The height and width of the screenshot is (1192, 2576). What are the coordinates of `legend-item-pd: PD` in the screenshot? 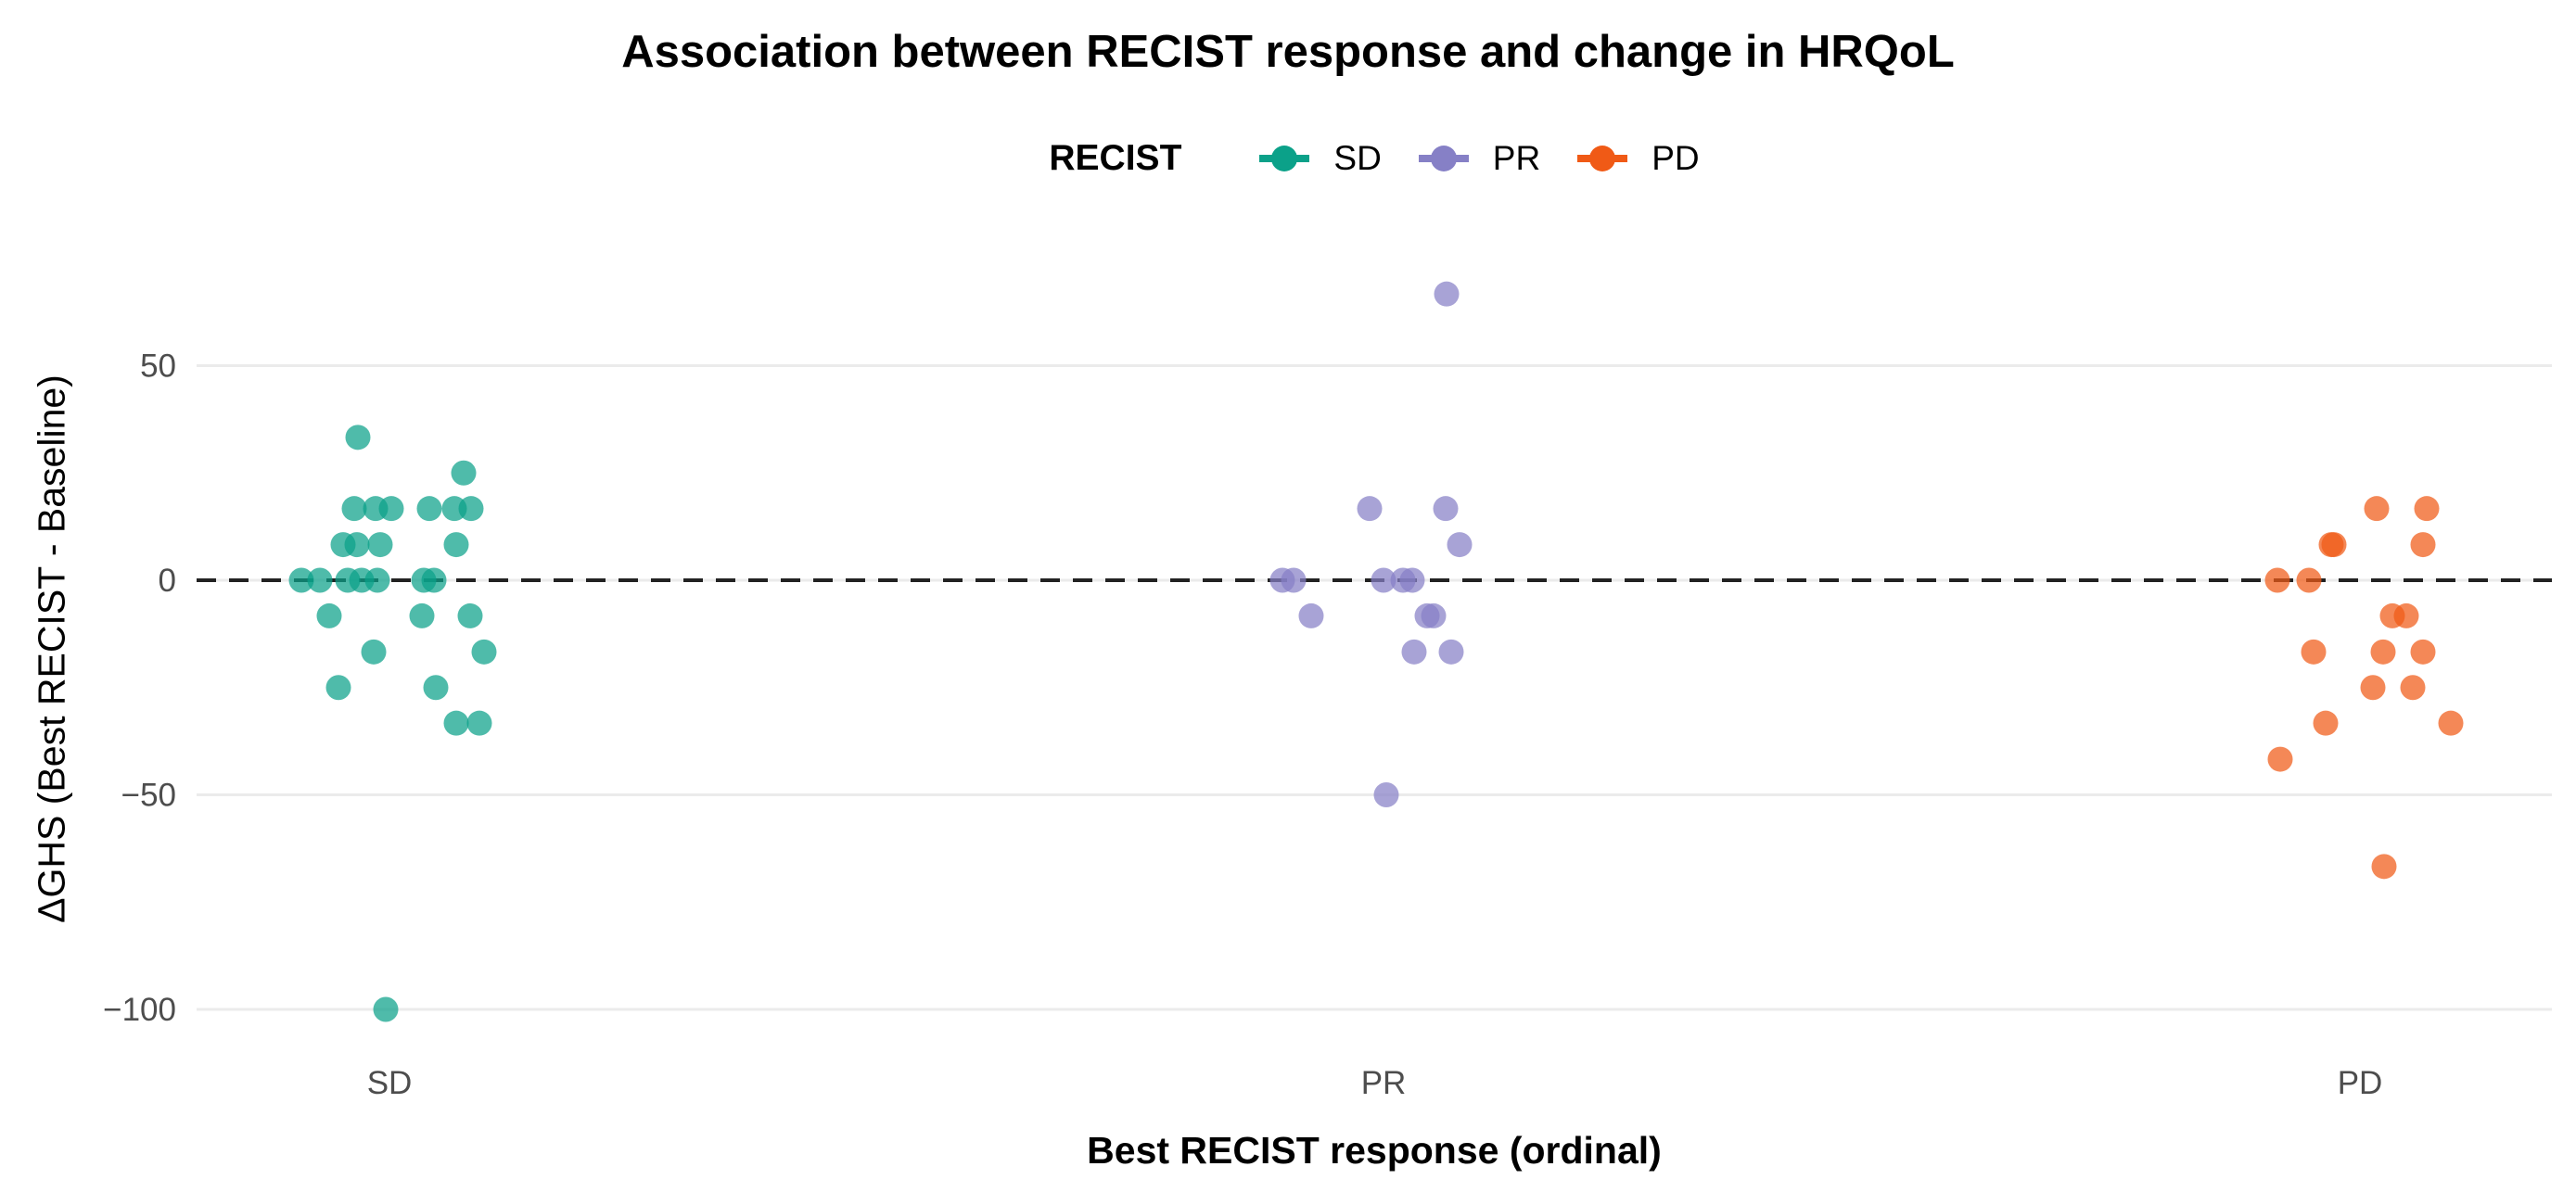 It's located at (1637, 158).